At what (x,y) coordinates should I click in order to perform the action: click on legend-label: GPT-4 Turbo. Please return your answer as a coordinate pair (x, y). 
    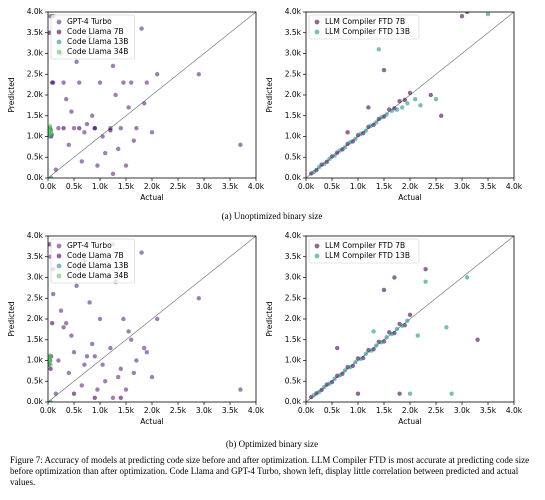
    Looking at the image, I should click on (89, 245).